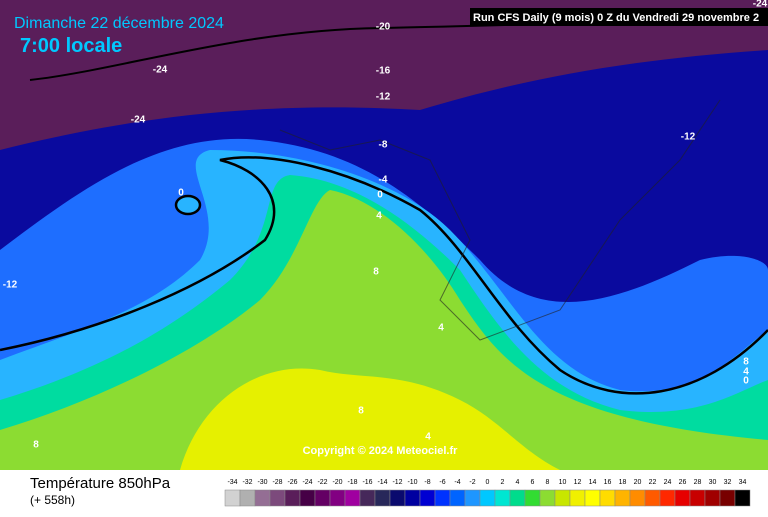 The height and width of the screenshot is (517, 768). What do you see at coordinates (397, 482) in the screenshot?
I see `legend-label: -12` at bounding box center [397, 482].